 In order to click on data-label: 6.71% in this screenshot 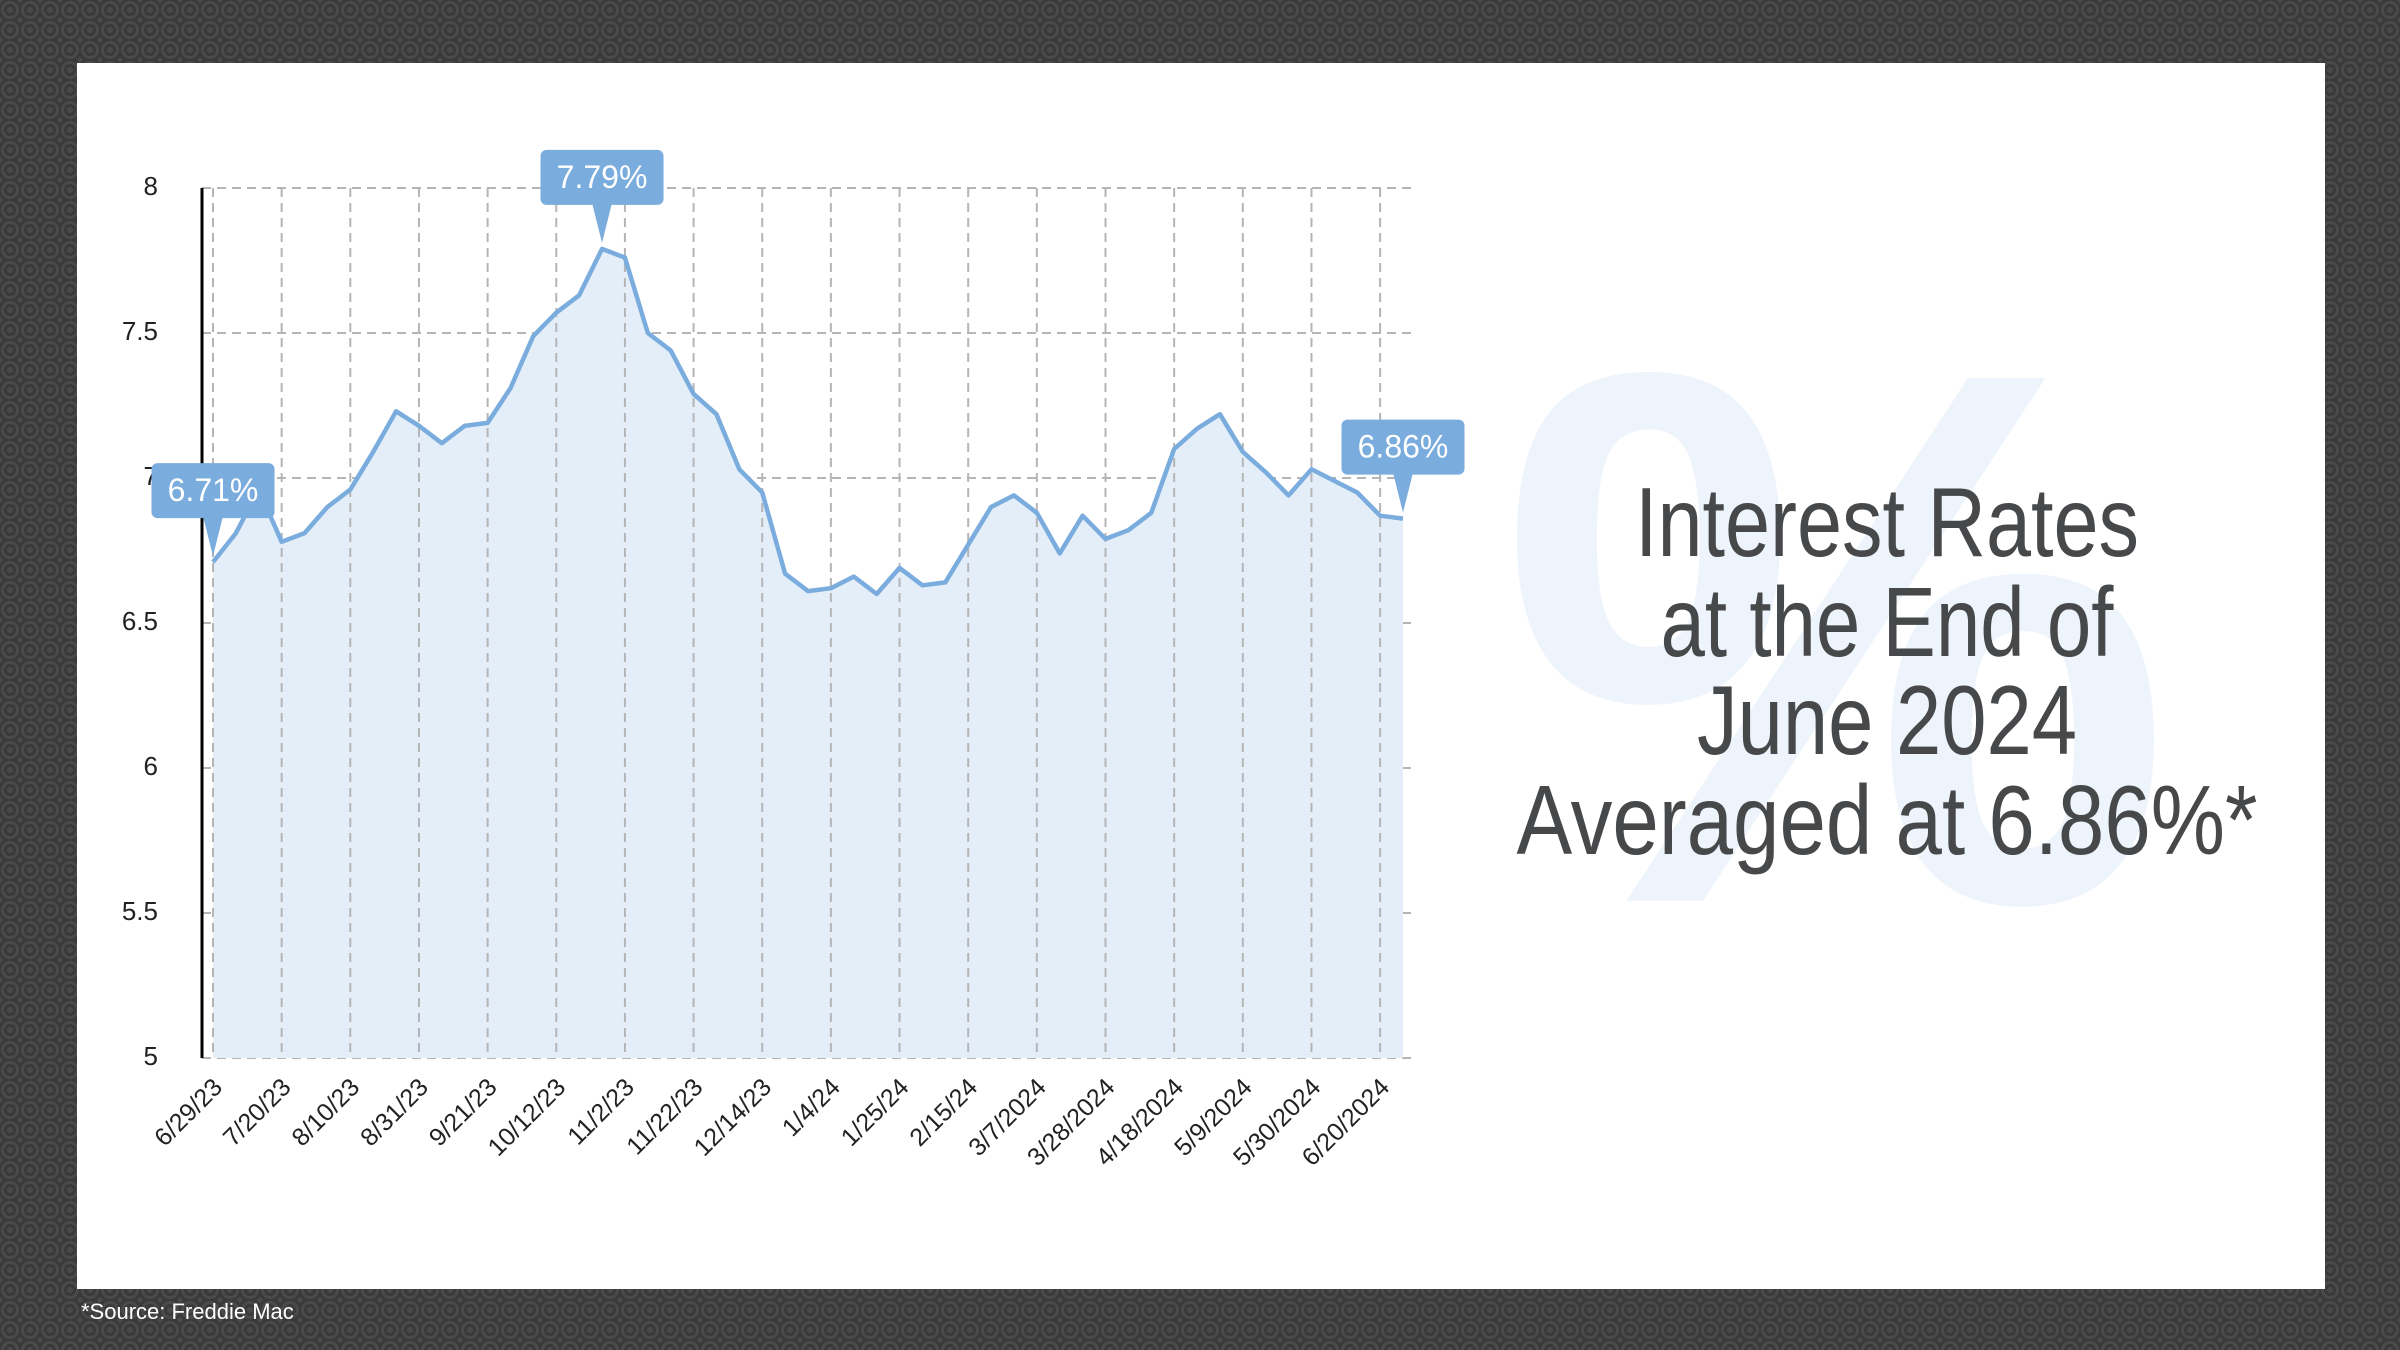, I will do `click(213, 490)`.